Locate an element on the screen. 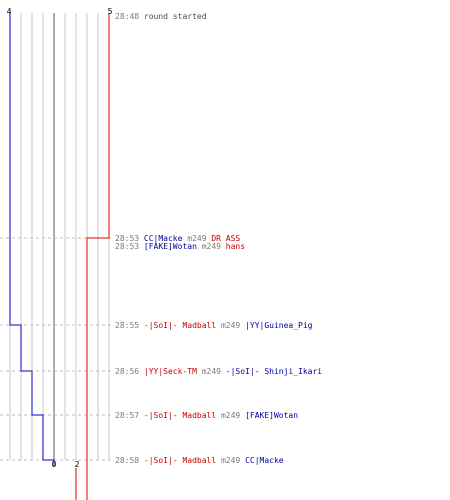 The height and width of the screenshot is (500, 450). event-row: 28:53 CC|Macke m249 DR ASS is located at coordinates (177, 238).